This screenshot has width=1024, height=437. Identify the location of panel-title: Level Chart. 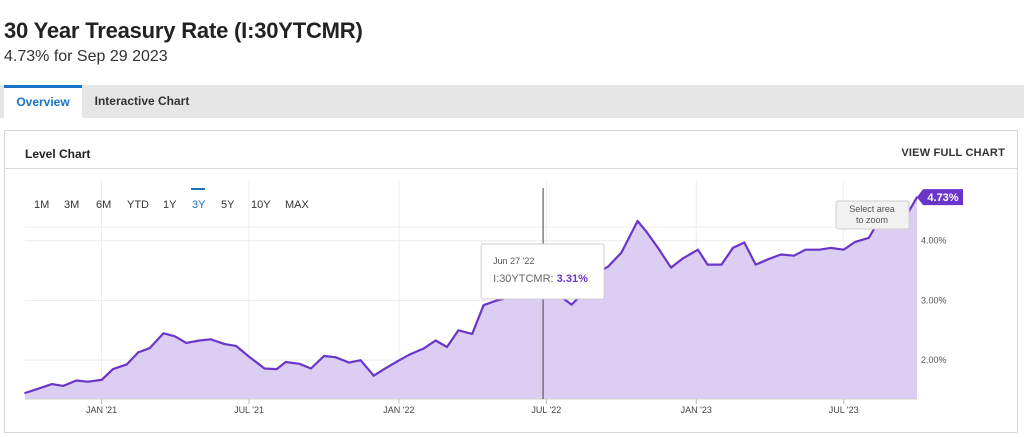
(58, 154).